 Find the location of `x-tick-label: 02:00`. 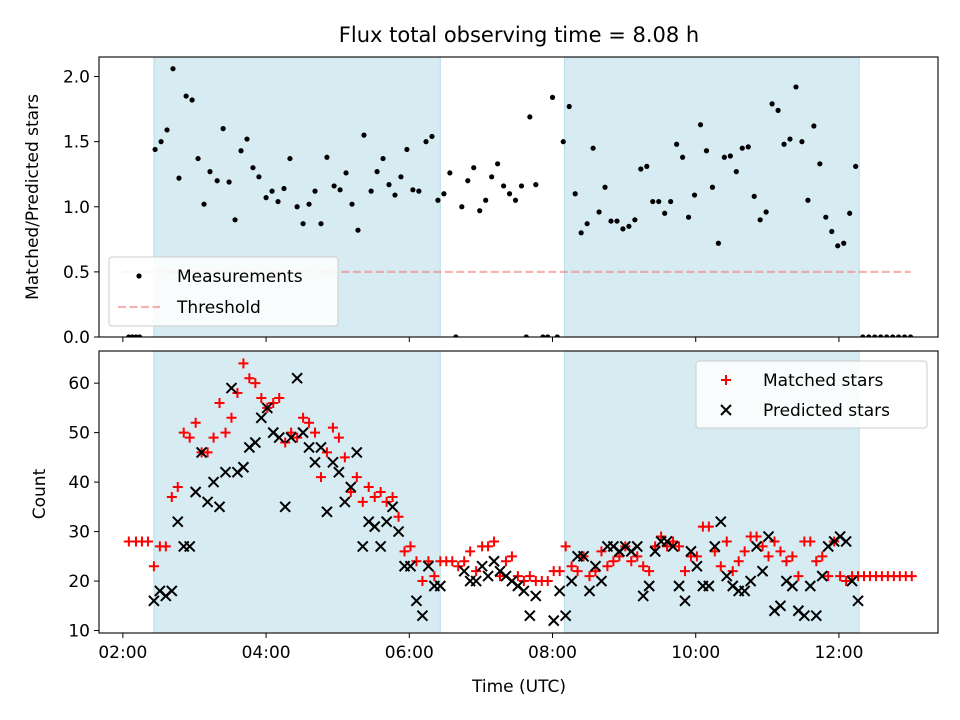

x-tick-label: 02:00 is located at coordinates (122, 653).